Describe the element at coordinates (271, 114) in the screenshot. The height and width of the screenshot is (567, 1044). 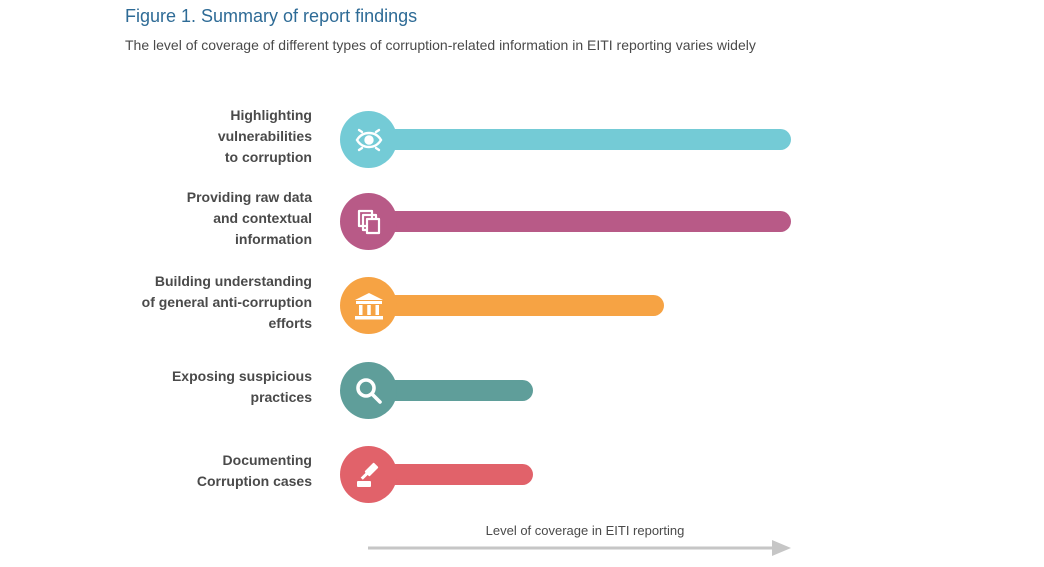
I see `category-label-line: Highlighting` at that location.